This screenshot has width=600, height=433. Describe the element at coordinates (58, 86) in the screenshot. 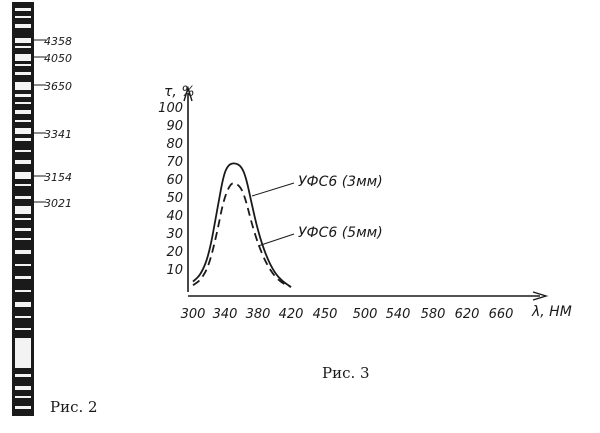

I see `spectrum-line-label: 3650` at that location.